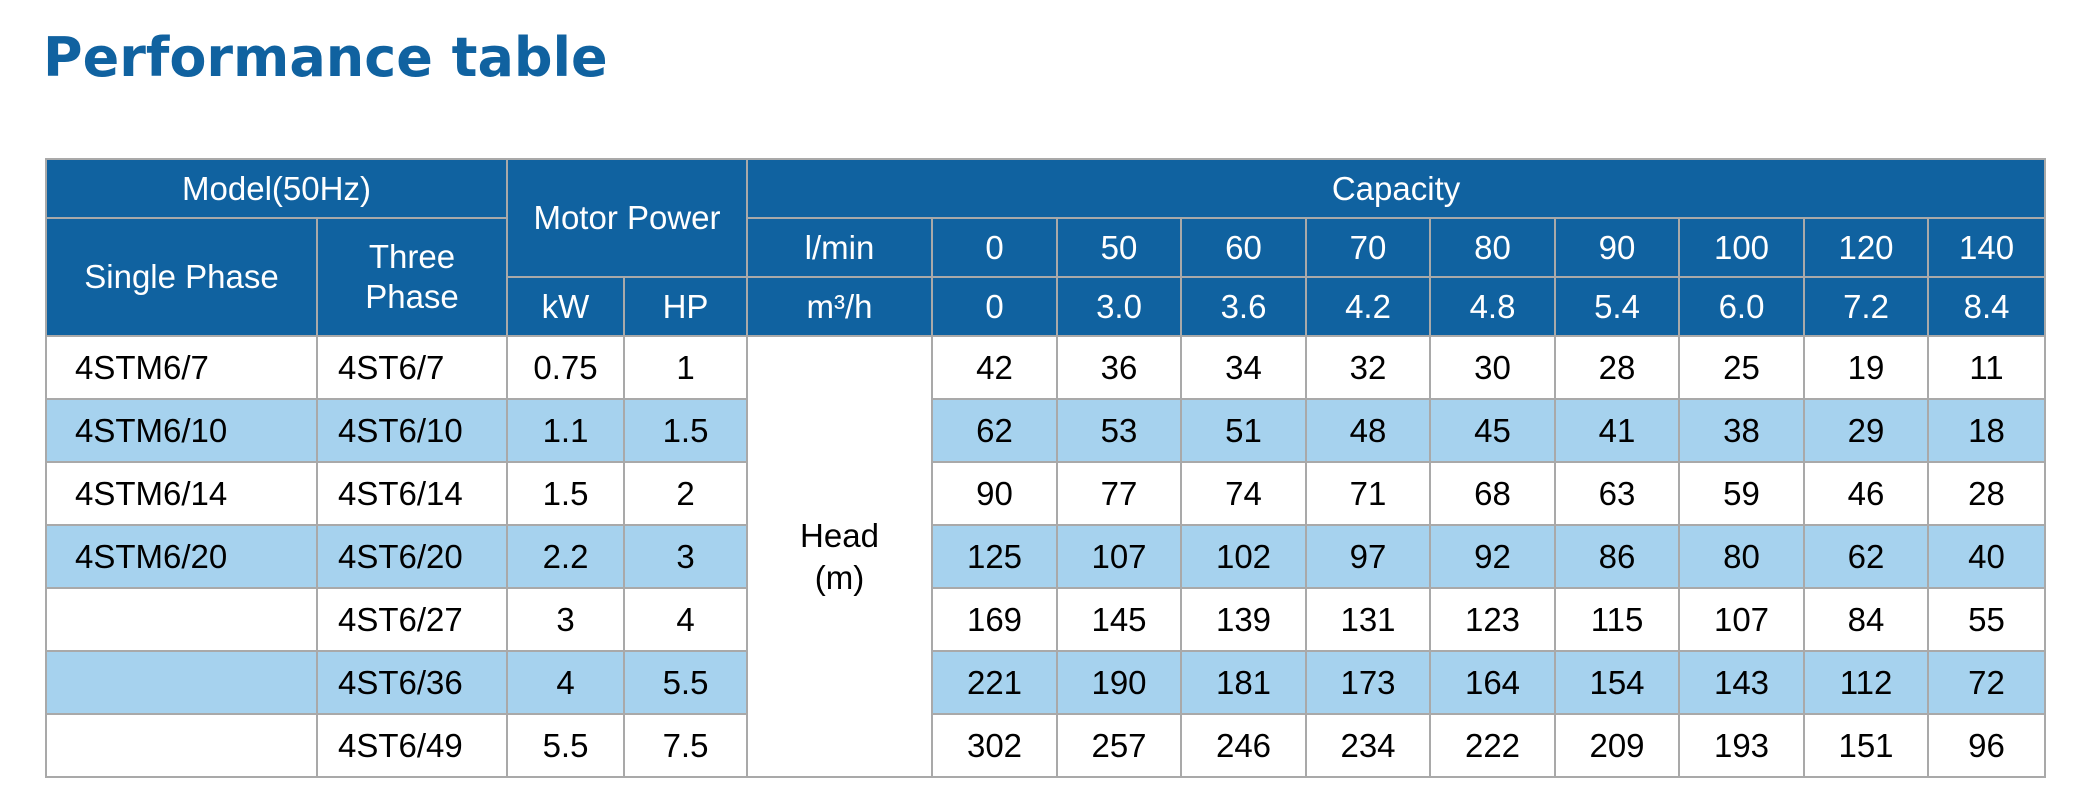  I want to click on head-value: 151, so click(1866, 745).